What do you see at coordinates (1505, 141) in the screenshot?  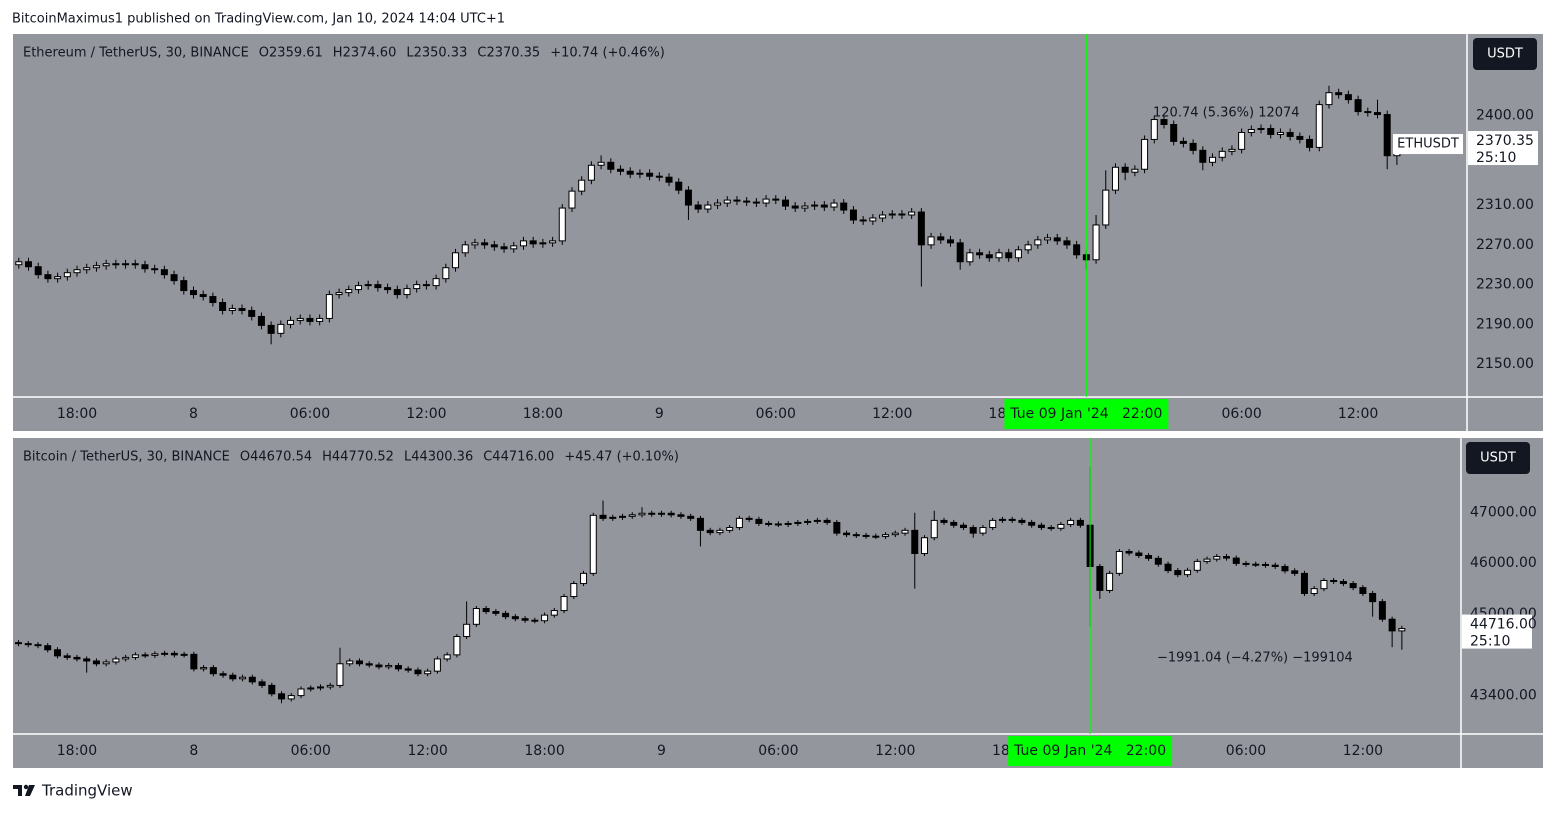 I see `last-price-label: 2370.35` at bounding box center [1505, 141].